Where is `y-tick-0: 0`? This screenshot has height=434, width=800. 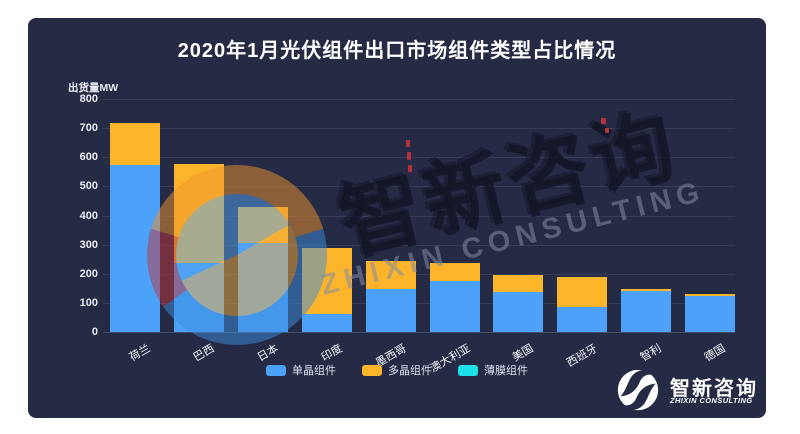 y-tick-0: 0 is located at coordinates (94, 332).